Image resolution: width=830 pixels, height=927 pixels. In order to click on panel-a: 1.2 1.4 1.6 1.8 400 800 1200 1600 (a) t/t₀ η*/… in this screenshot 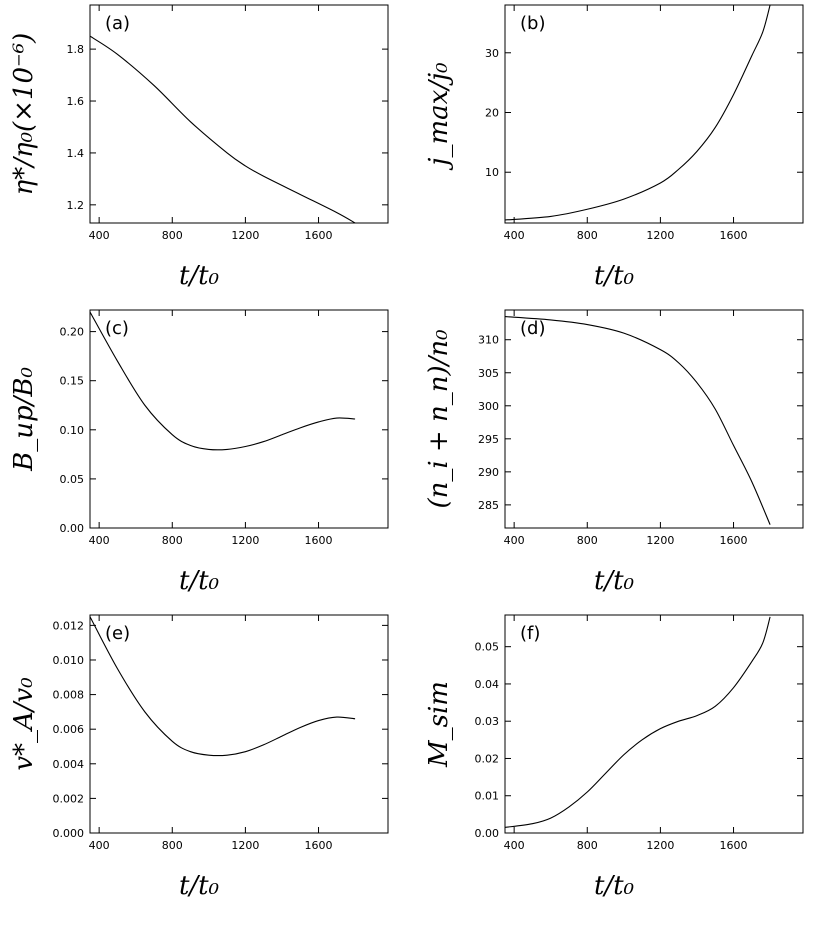, I will do `click(199, 147)`.